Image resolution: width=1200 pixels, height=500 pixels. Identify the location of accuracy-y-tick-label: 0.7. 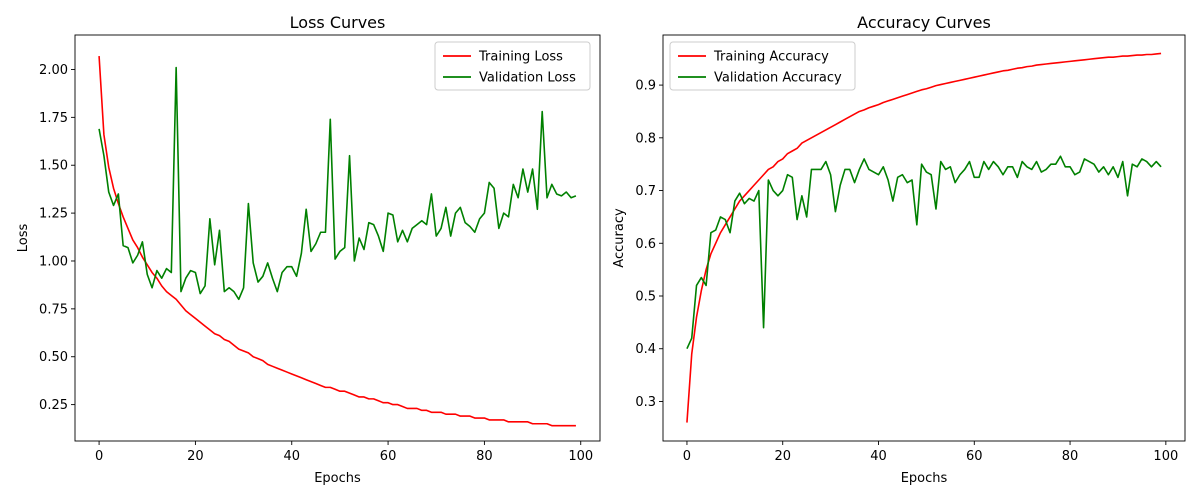
(645, 191).